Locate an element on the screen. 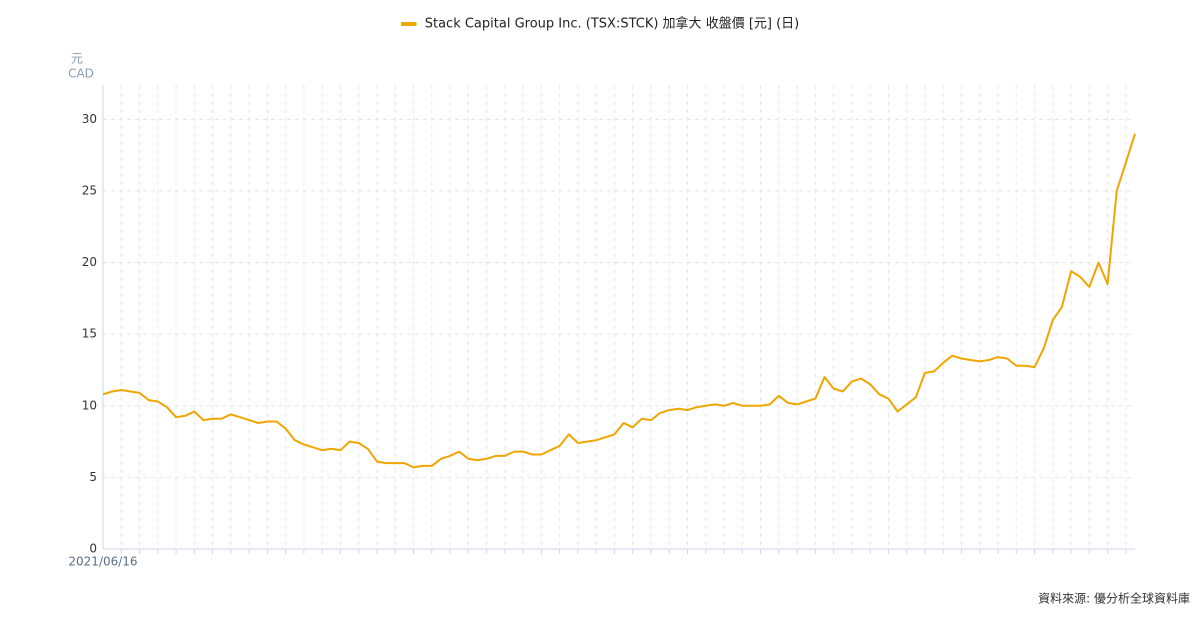 This screenshot has height=619, width=1200. source-note: 資料來源: 優分析全球資料庫 is located at coordinates (1114, 598).